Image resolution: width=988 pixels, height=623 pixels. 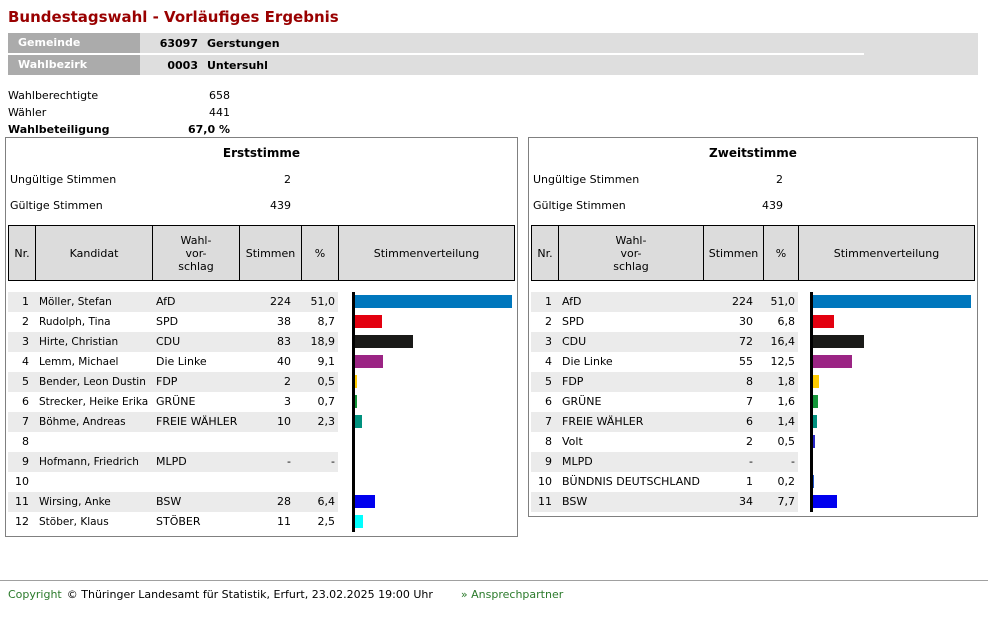 I want to click on waehler-label: Wähler, so click(x=27, y=112).